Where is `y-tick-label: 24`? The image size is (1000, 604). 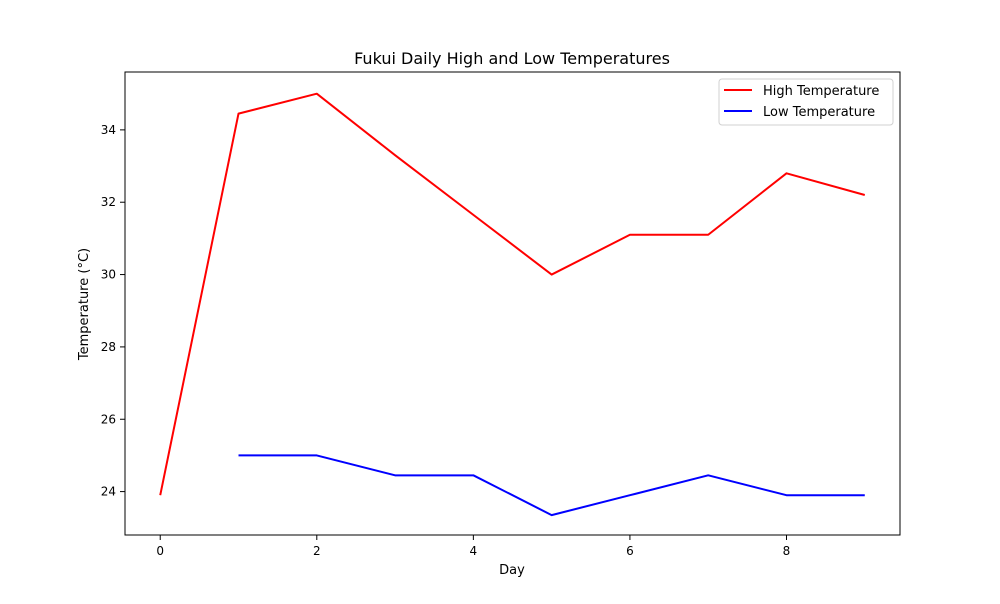
y-tick-label: 24 is located at coordinates (108, 492).